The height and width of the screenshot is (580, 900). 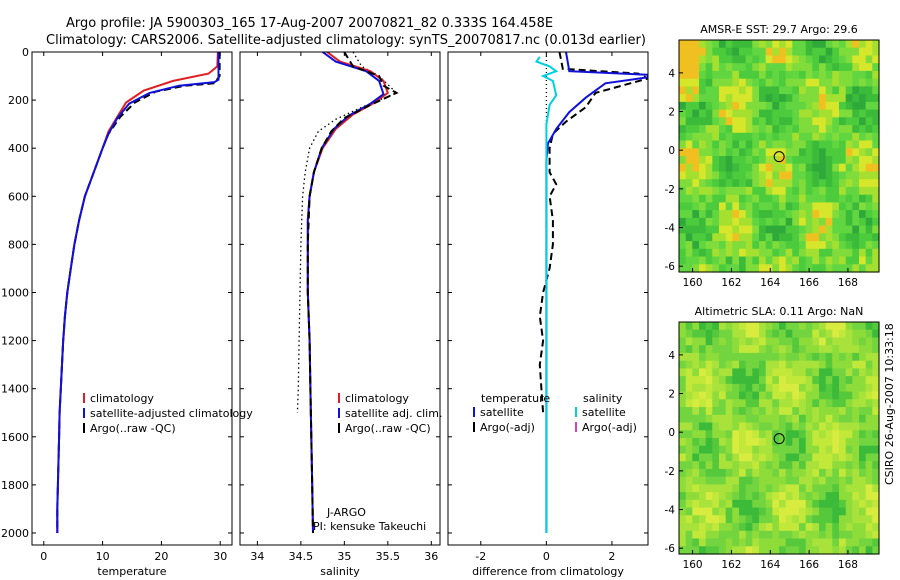 What do you see at coordinates (220, 556) in the screenshot?
I see `temperature-xtick-label: 30` at bounding box center [220, 556].